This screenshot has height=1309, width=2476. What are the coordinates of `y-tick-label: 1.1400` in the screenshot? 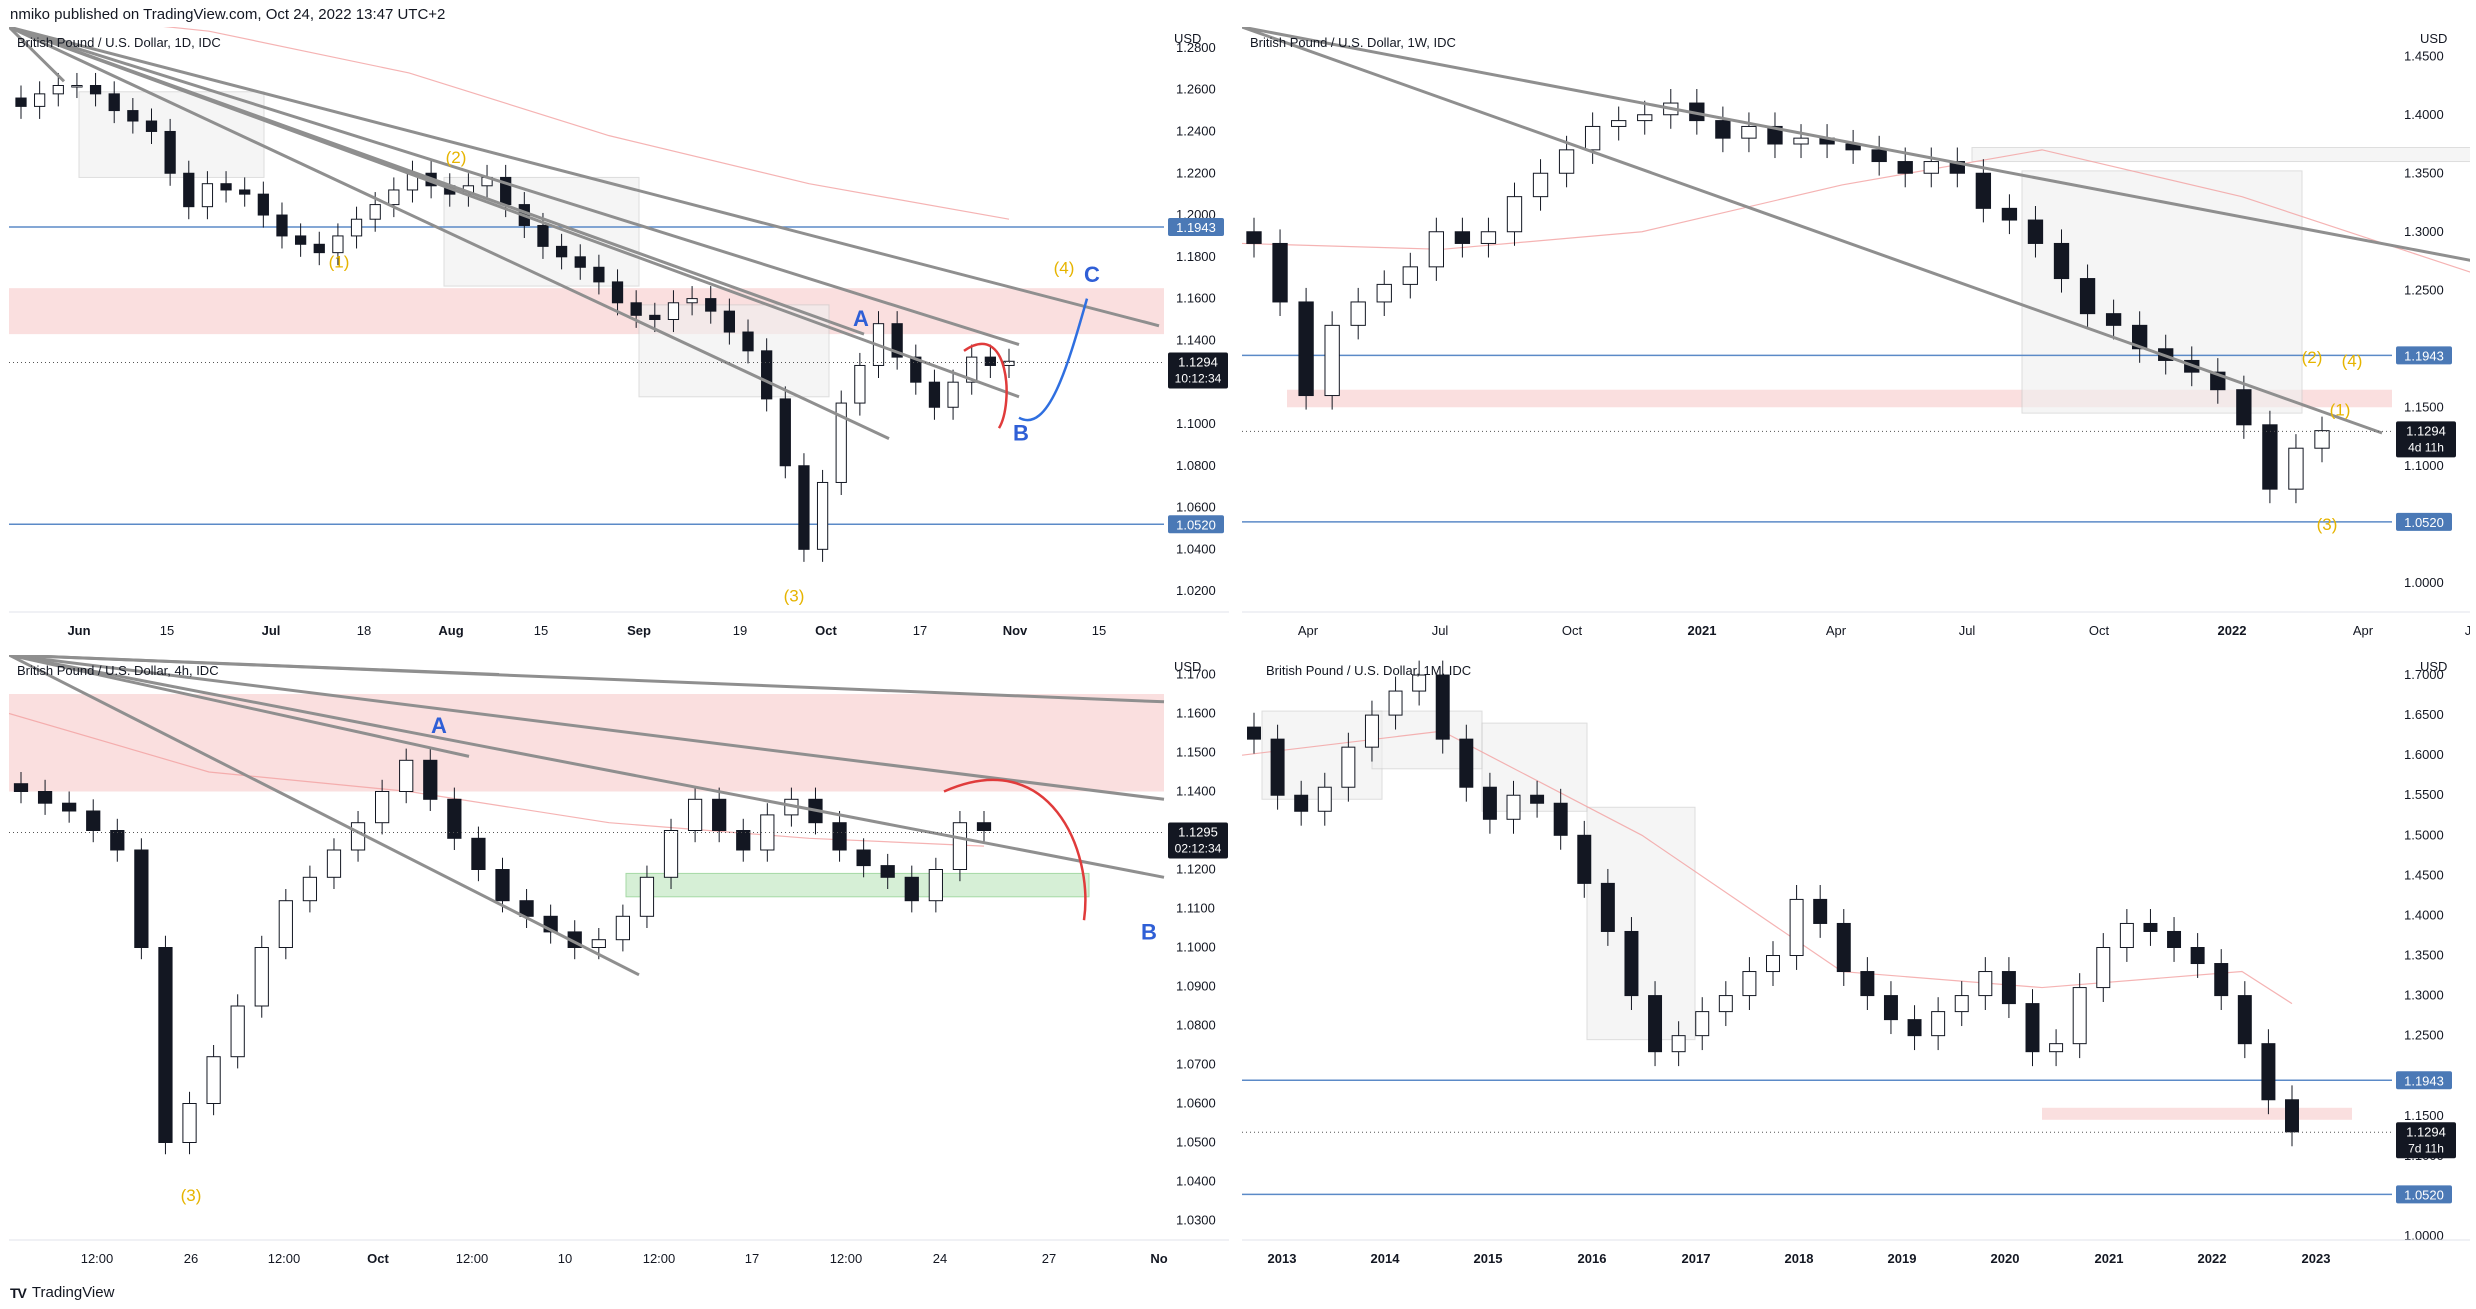 It's located at (1196, 791).